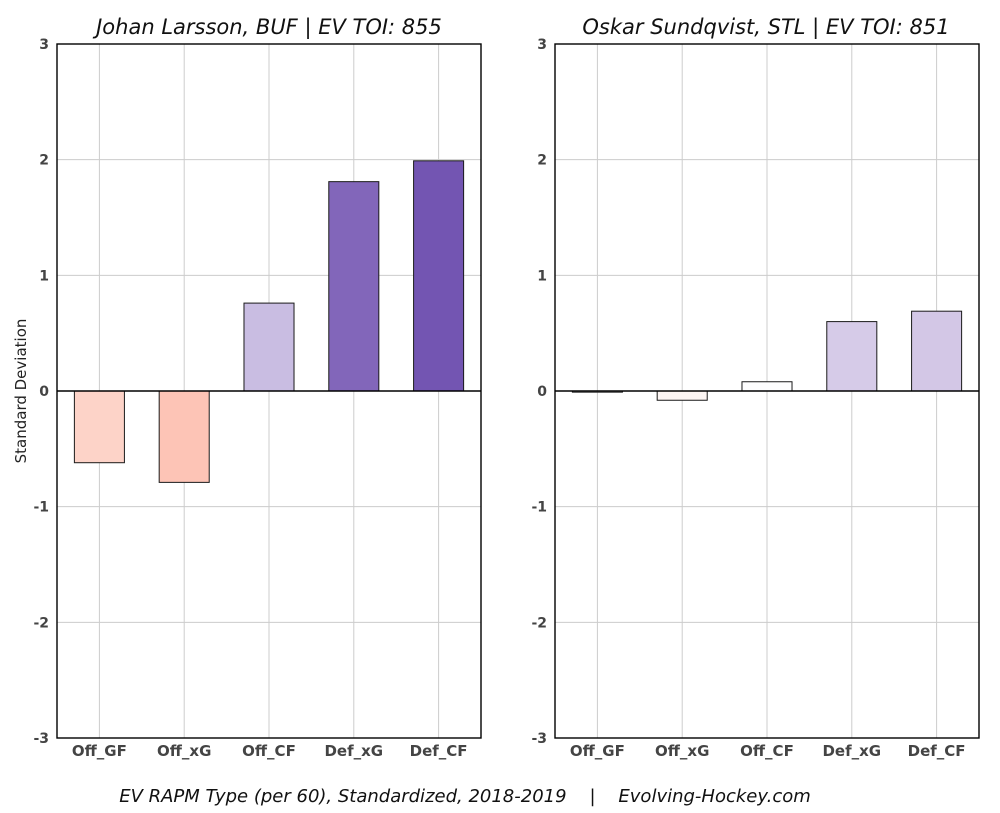 The height and width of the screenshot is (813, 1000). Describe the element at coordinates (99, 427) in the screenshot. I see `bar-larsson-off-gf` at that location.